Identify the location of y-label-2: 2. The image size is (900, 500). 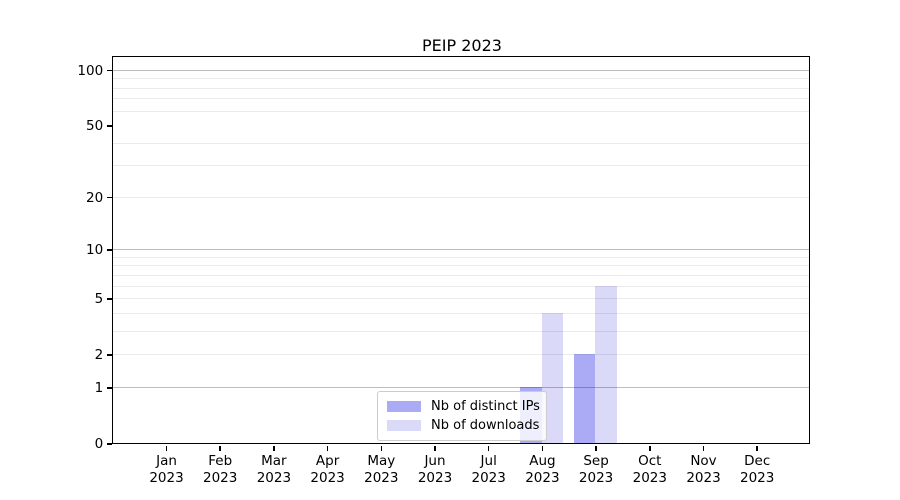
(99, 355).